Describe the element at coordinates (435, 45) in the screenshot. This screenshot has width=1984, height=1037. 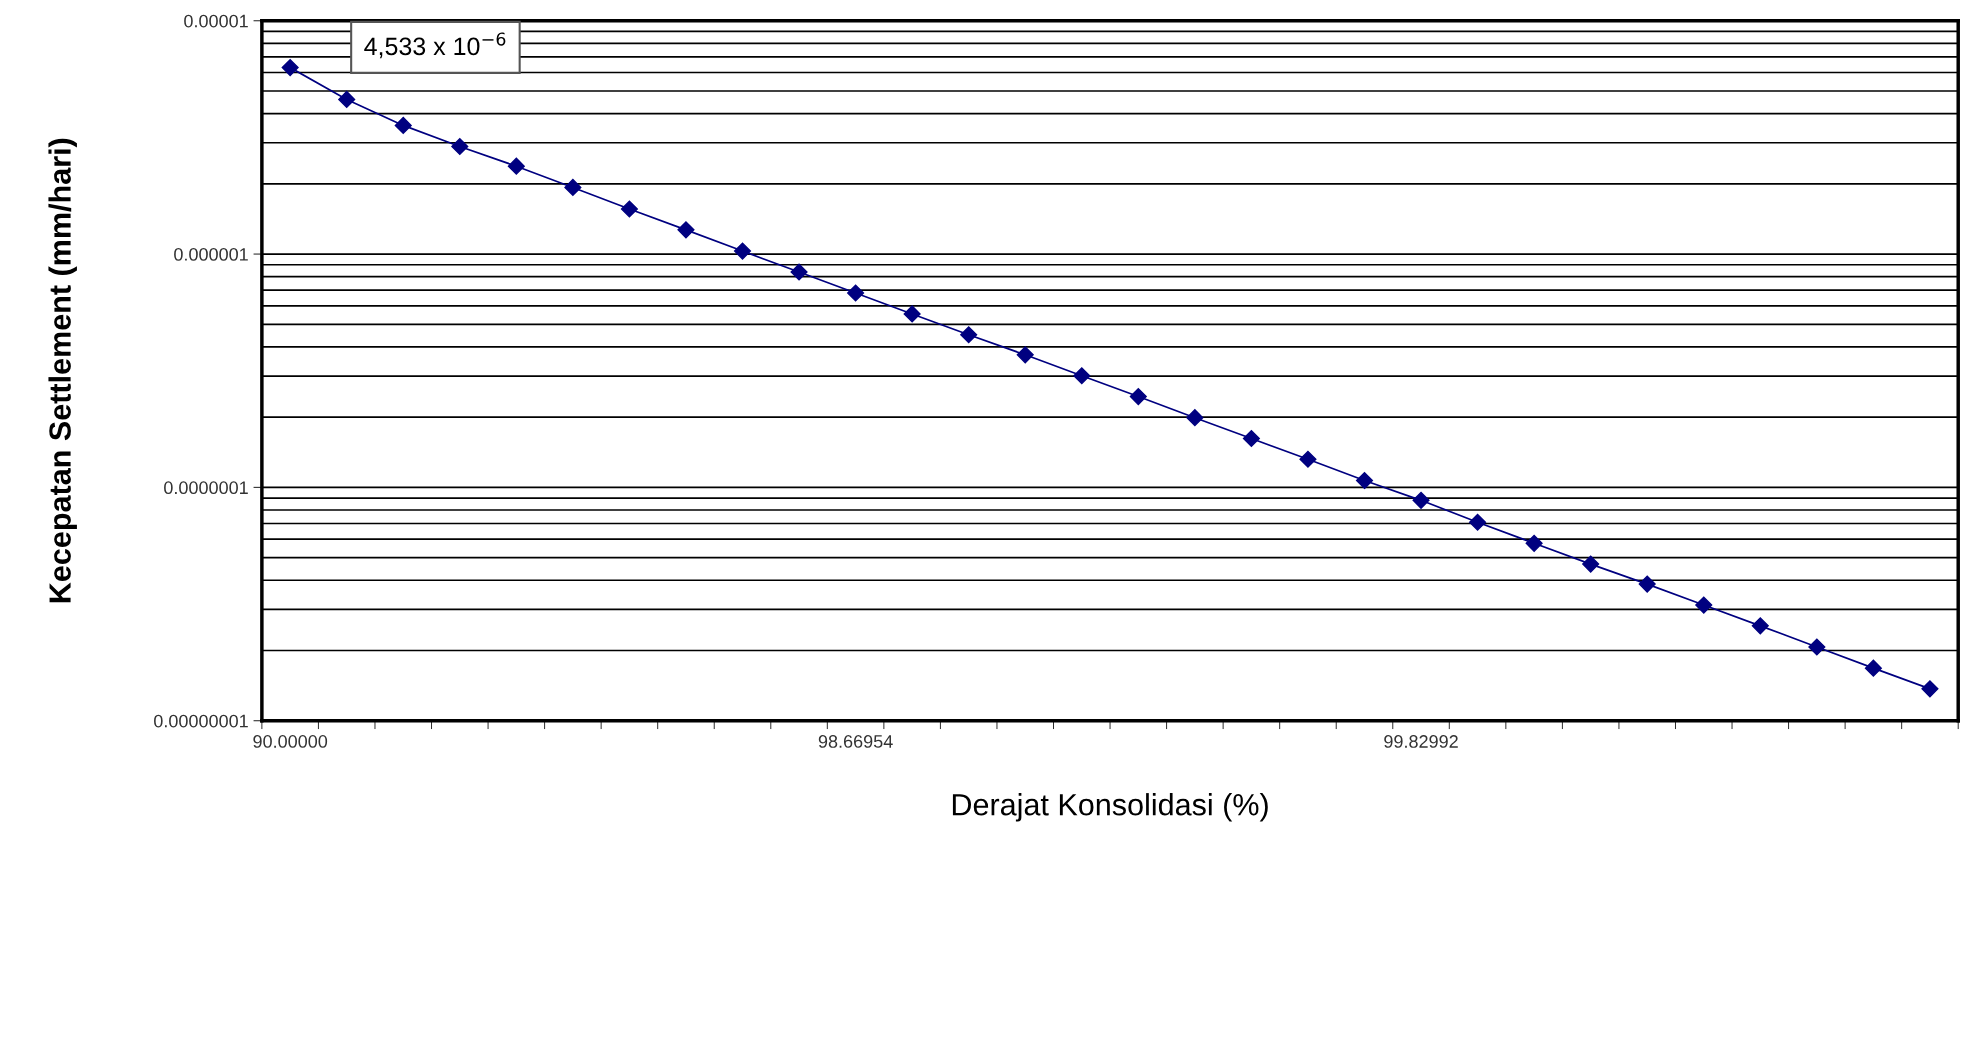
I see `annotation: 4,533 x 10$^{−6}$` at that location.